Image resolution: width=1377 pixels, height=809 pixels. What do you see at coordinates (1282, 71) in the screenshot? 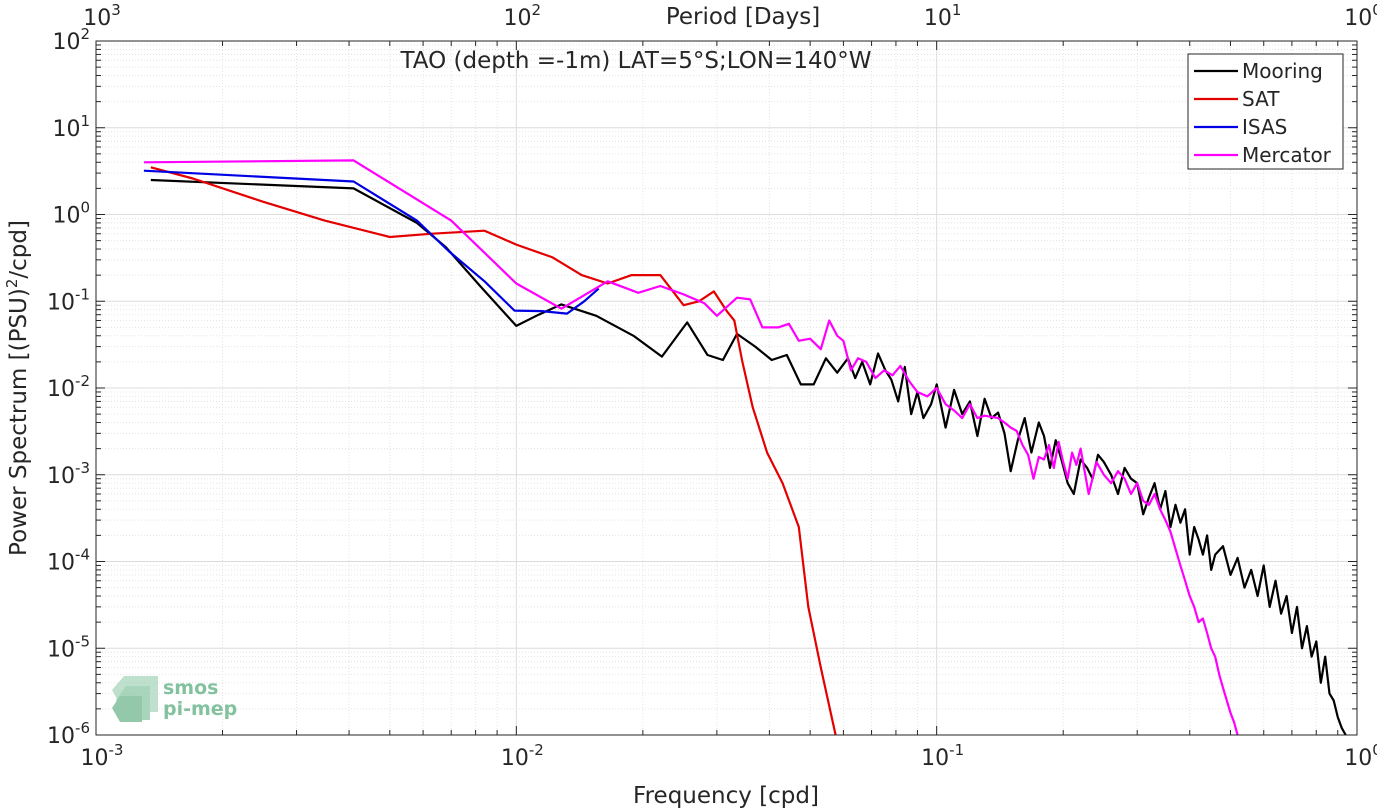
I see `legend-label-mooring: Mooring` at bounding box center [1282, 71].